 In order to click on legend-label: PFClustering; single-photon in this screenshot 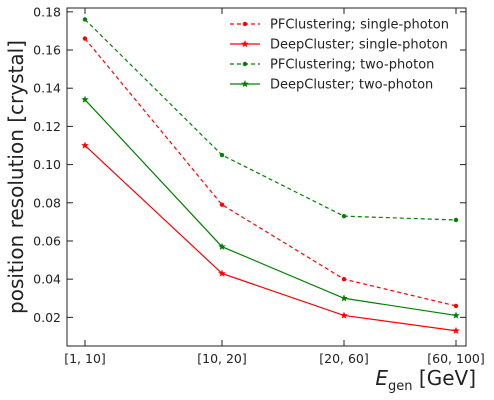, I will do `click(359, 25)`.